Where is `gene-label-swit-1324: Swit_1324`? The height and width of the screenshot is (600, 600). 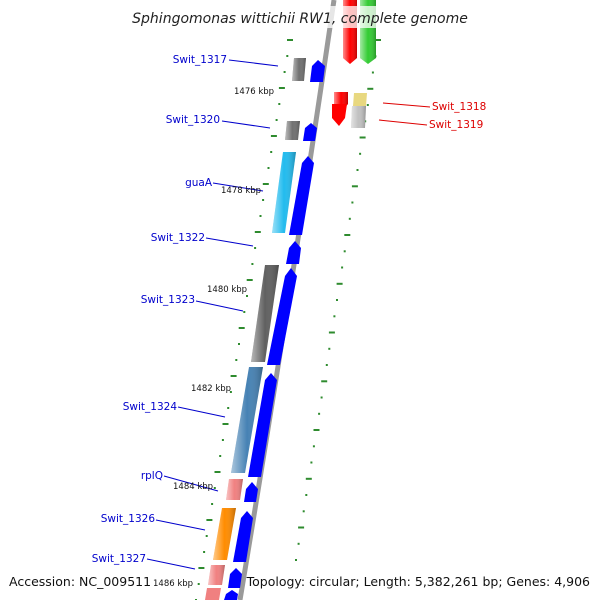
gene-label-swit-1324: Swit_1324 is located at coordinates (150, 407).